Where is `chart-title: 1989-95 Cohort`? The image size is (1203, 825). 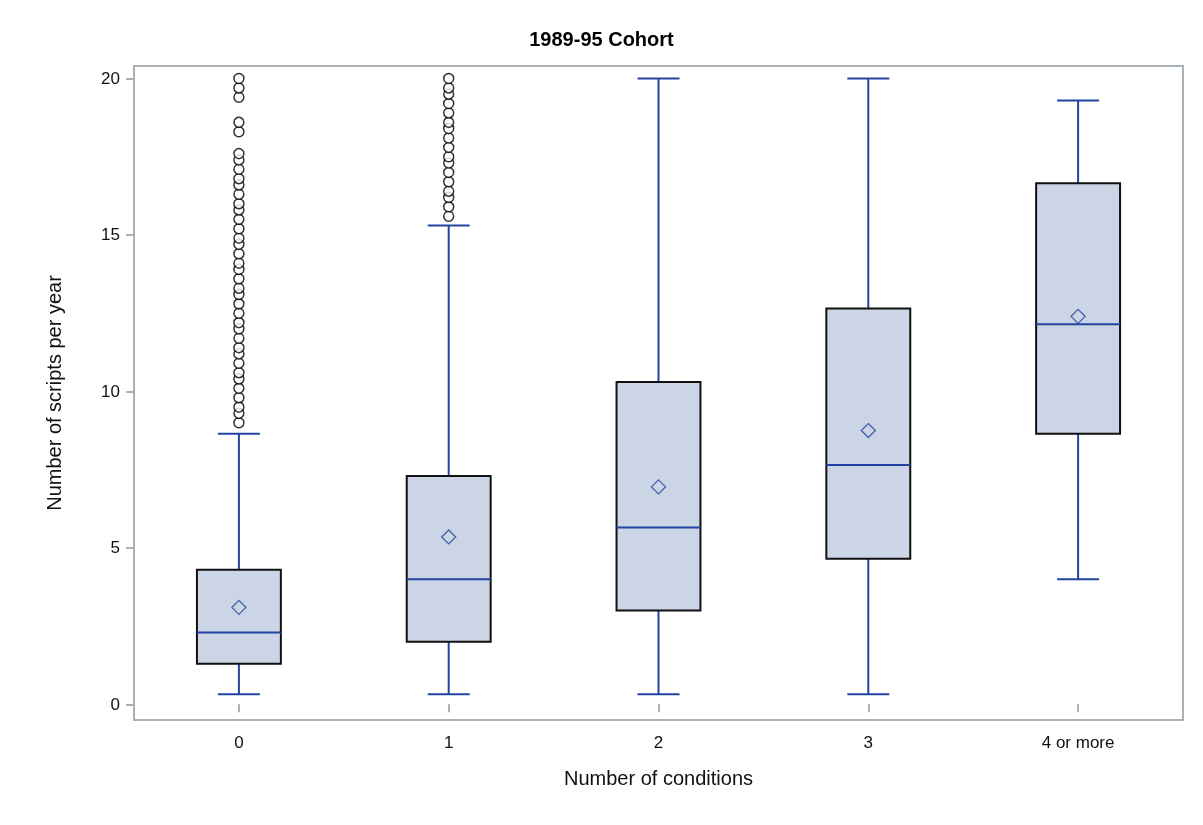 chart-title: 1989-95 Cohort is located at coordinates (602, 39).